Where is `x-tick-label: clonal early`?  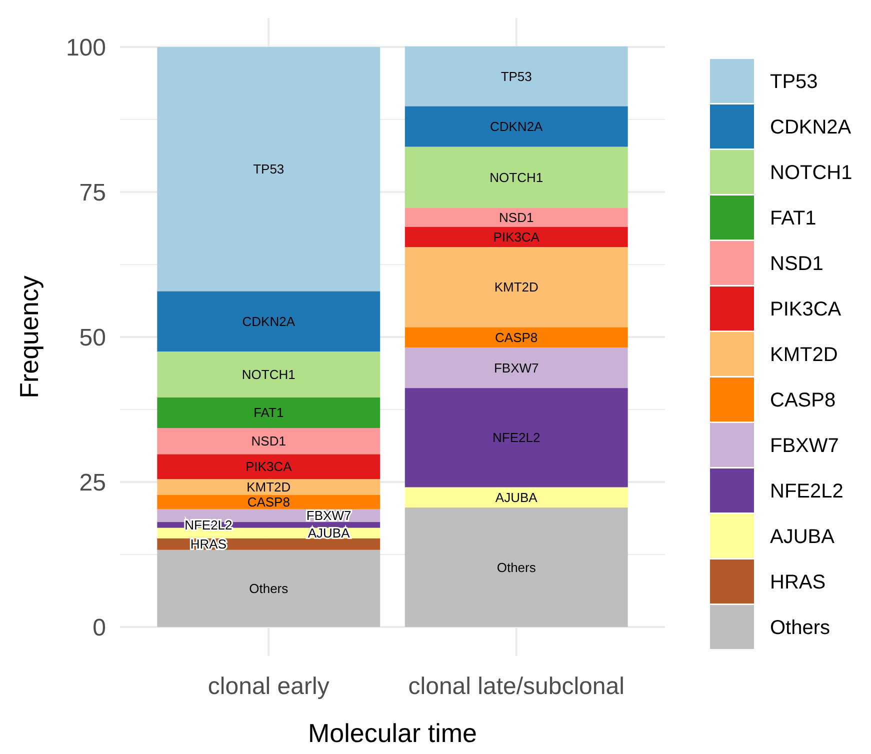
x-tick-label: clonal early is located at coordinates (269, 686).